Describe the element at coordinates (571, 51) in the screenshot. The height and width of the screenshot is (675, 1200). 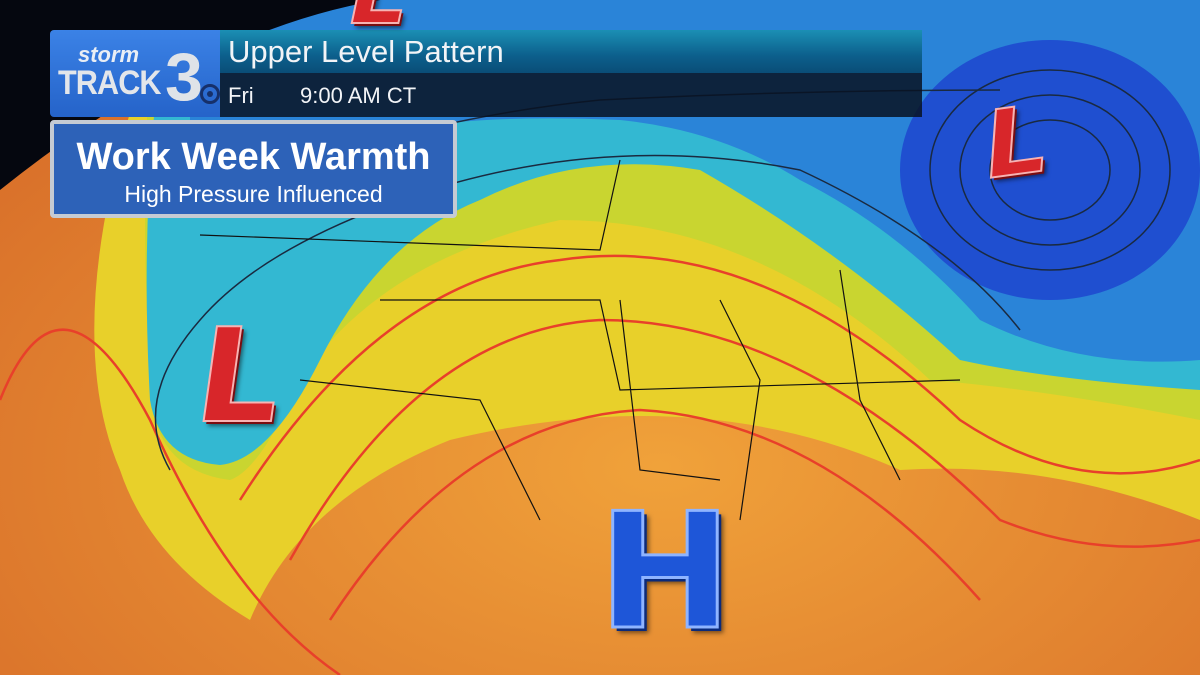
I see `title-bar: Upper Level Pattern` at that location.